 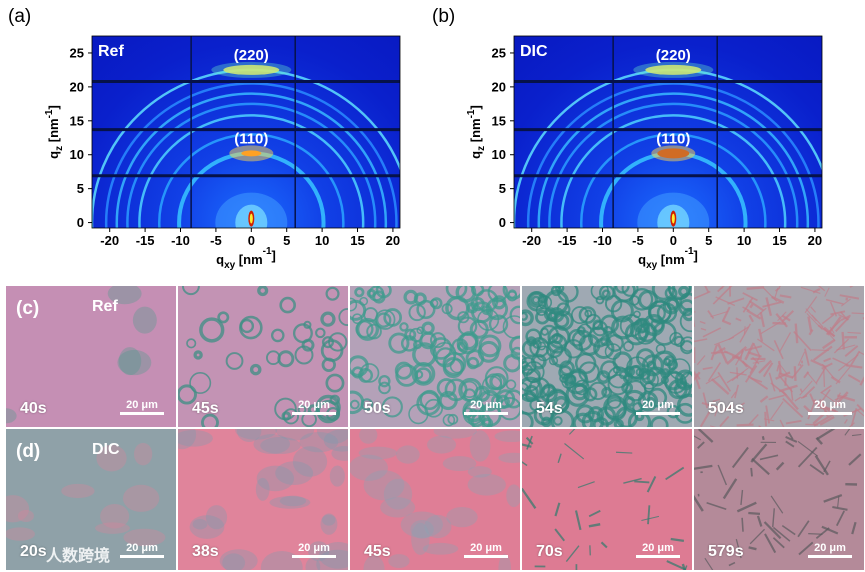 I want to click on micrograph-tile: 45s 20 μm, so click(x=435, y=499).